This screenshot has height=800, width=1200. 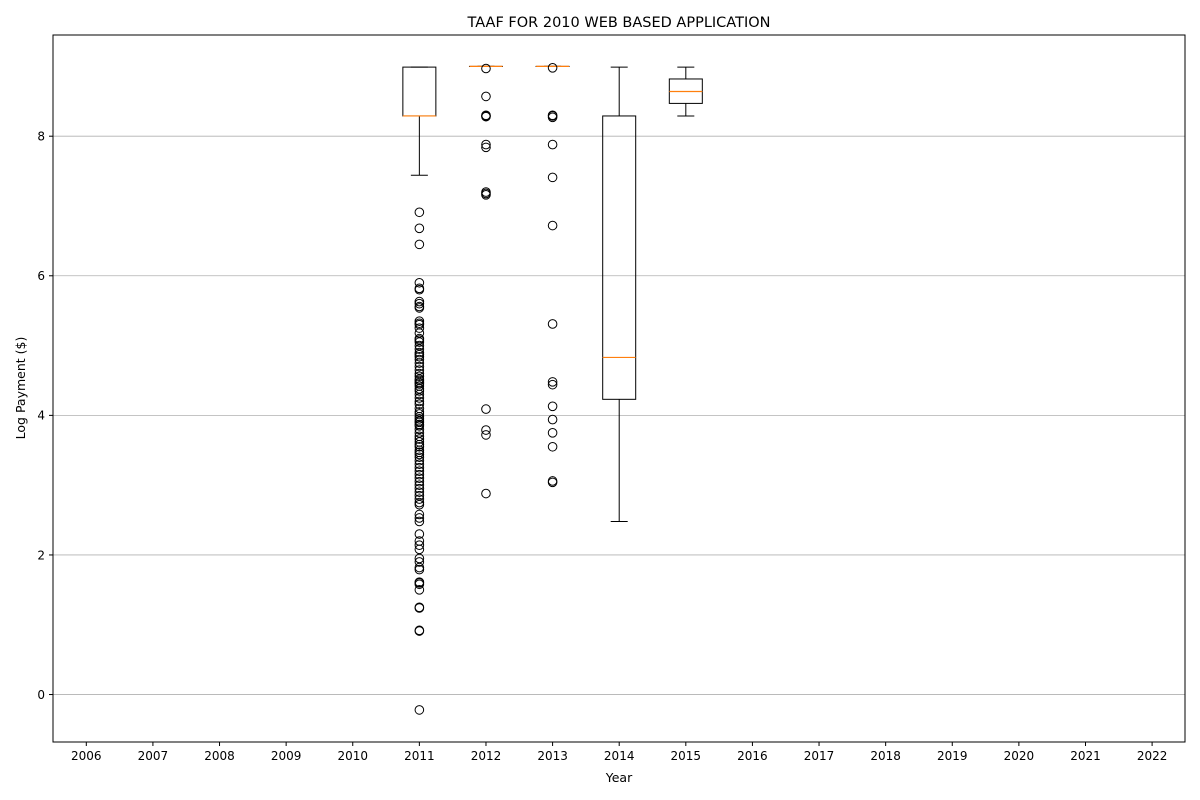 I want to click on x-tick-label: 2018, so click(x=885, y=756).